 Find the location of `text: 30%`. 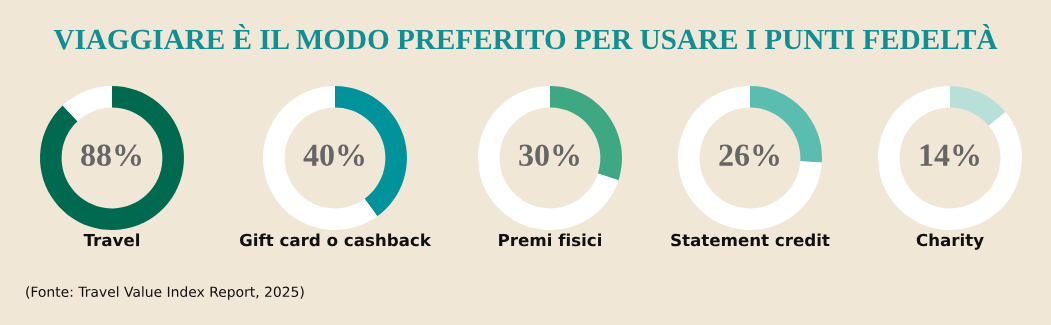

text: 30% is located at coordinates (549, 155).